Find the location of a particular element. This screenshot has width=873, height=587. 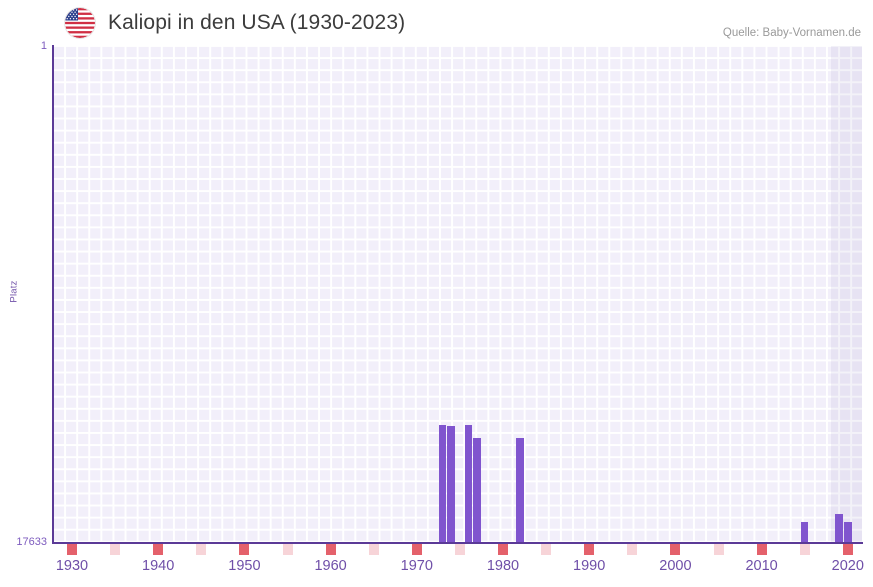

x-axis-tick-label: 1950 is located at coordinates (244, 566).